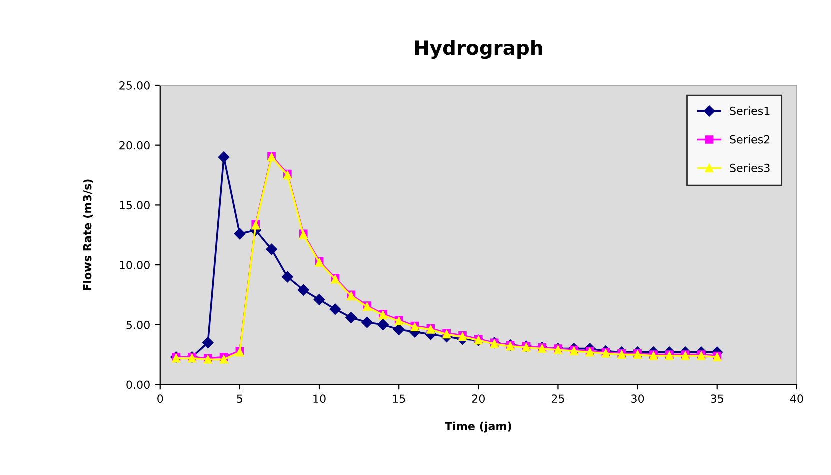  What do you see at coordinates (161, 399) in the screenshot?
I see `x-tick-label: 0` at bounding box center [161, 399].